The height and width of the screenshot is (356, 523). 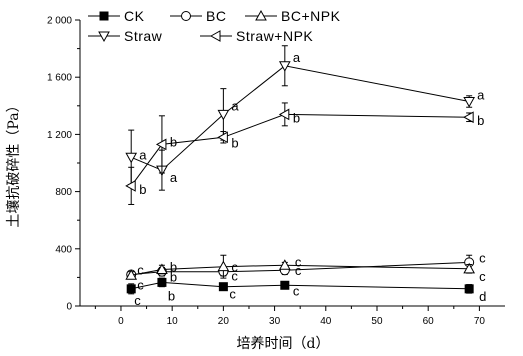 What do you see at coordinates (274, 36) in the screenshot?
I see `legend-label: Straw+NPK` at bounding box center [274, 36].